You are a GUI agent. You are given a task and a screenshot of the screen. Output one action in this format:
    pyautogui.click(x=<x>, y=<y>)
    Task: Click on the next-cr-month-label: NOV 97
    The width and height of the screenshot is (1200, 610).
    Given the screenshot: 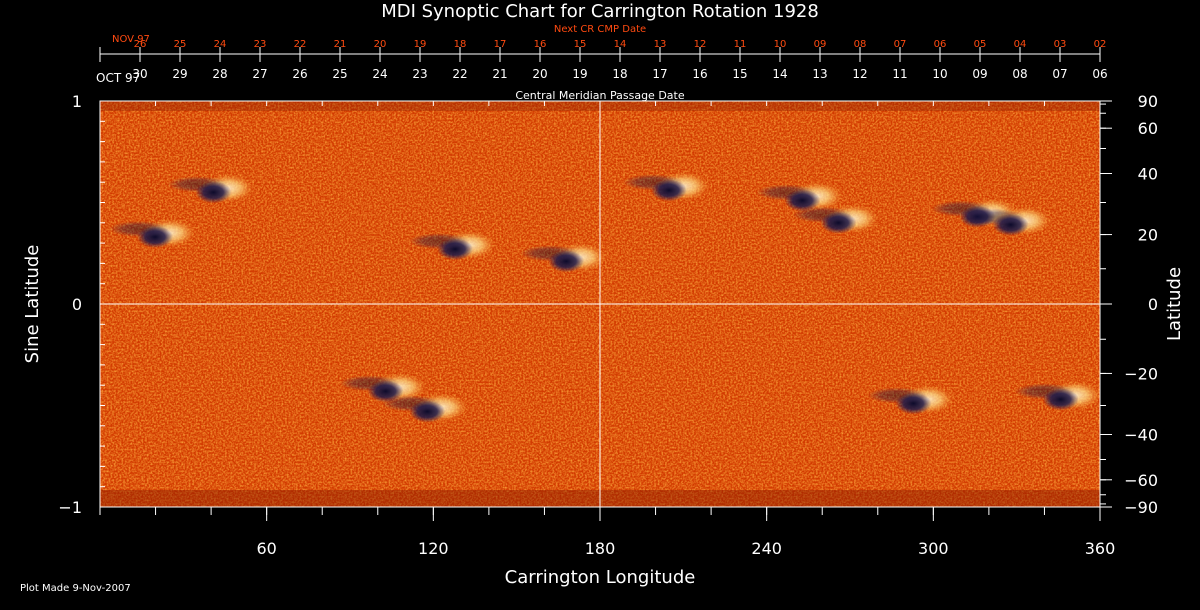 What is the action you would take?
    pyautogui.click(x=131, y=39)
    